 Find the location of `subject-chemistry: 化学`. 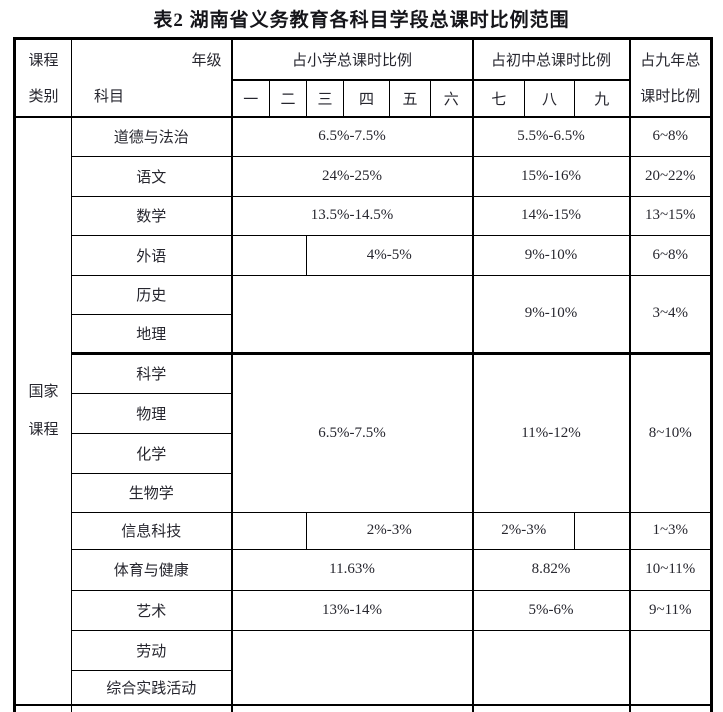

subject-chemistry: 化学 is located at coordinates (152, 453).